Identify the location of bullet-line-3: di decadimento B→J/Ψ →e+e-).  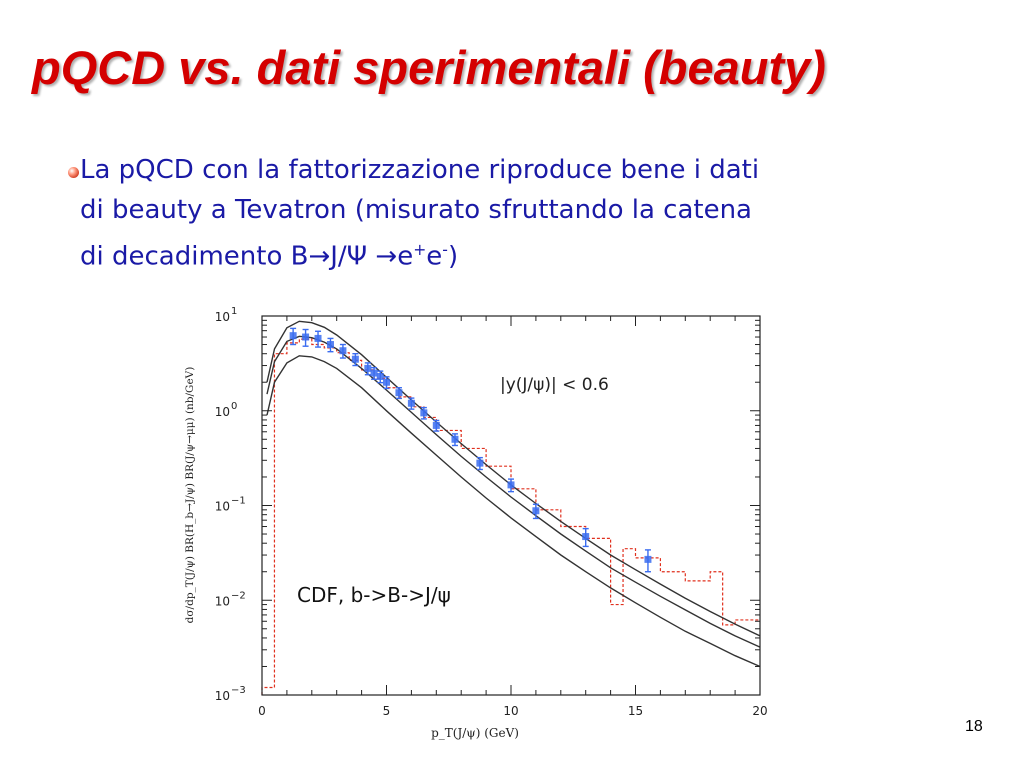
(505, 253).